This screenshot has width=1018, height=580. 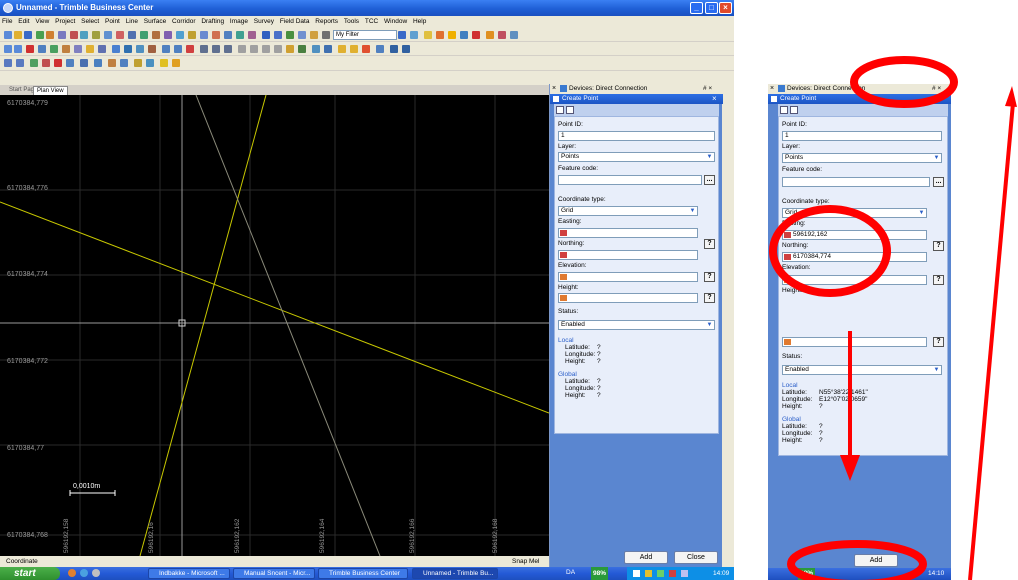 I want to click on cogo-icon, so click(x=8, y=63).